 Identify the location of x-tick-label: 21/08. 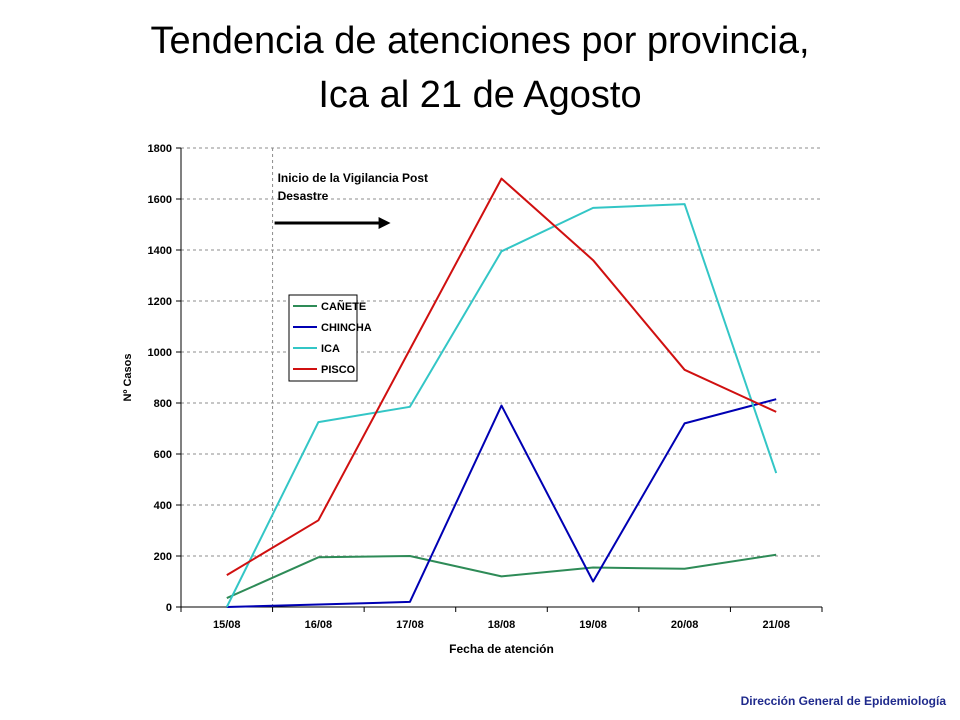
(776, 625).